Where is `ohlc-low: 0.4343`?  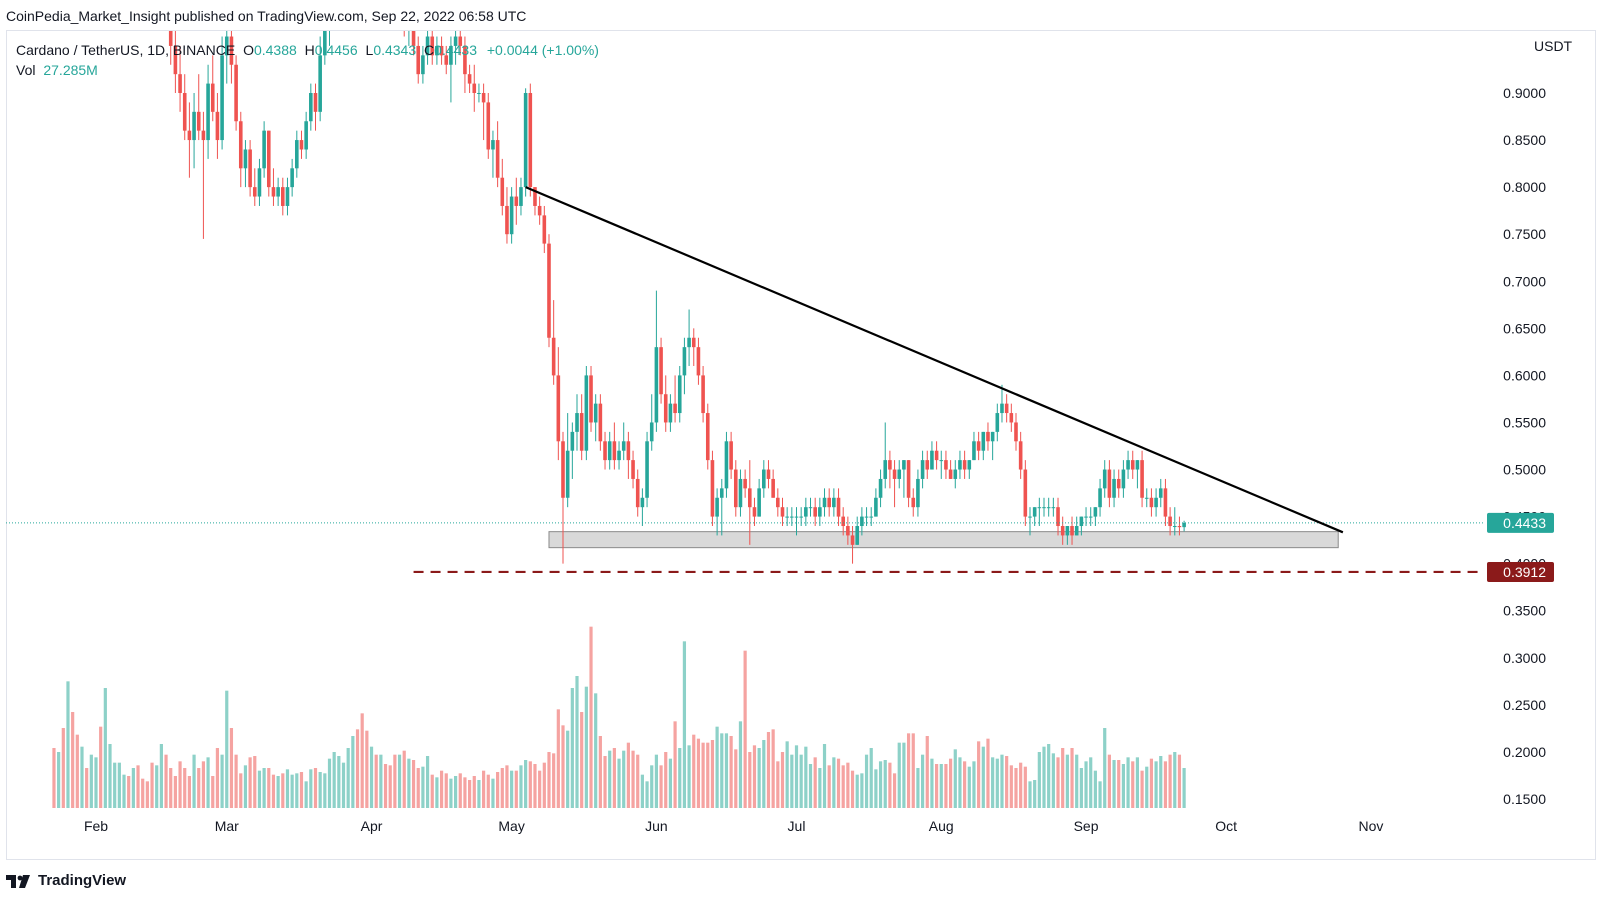 ohlc-low: 0.4343 is located at coordinates (395, 50).